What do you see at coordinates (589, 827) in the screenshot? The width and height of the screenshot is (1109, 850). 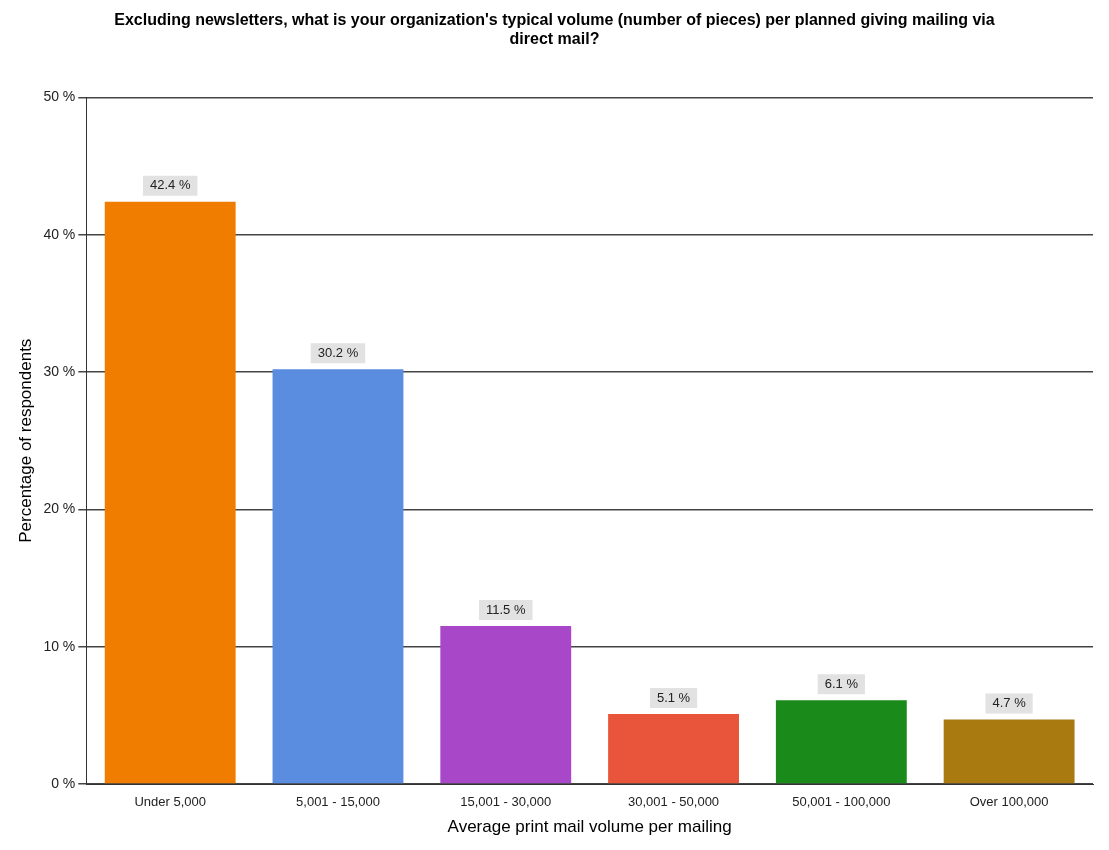 I see `x-axis-title: Average print mail volume per mailing` at bounding box center [589, 827].